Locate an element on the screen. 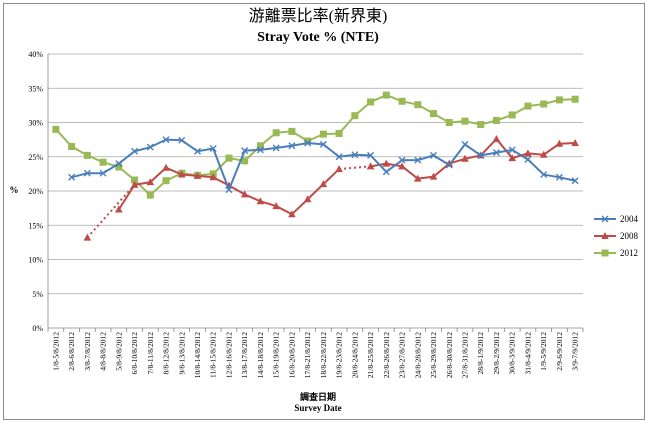  x-tick-label: 1/9-5/9/2012 is located at coordinates (543, 351).